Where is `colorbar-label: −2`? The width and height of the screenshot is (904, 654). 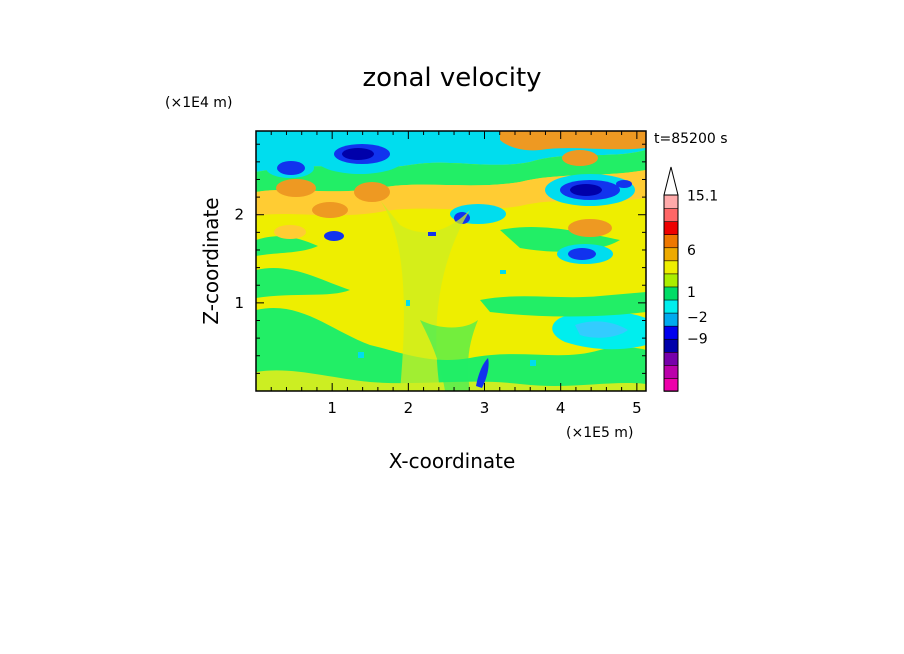
colorbar-label: −2 is located at coordinates (697, 318).